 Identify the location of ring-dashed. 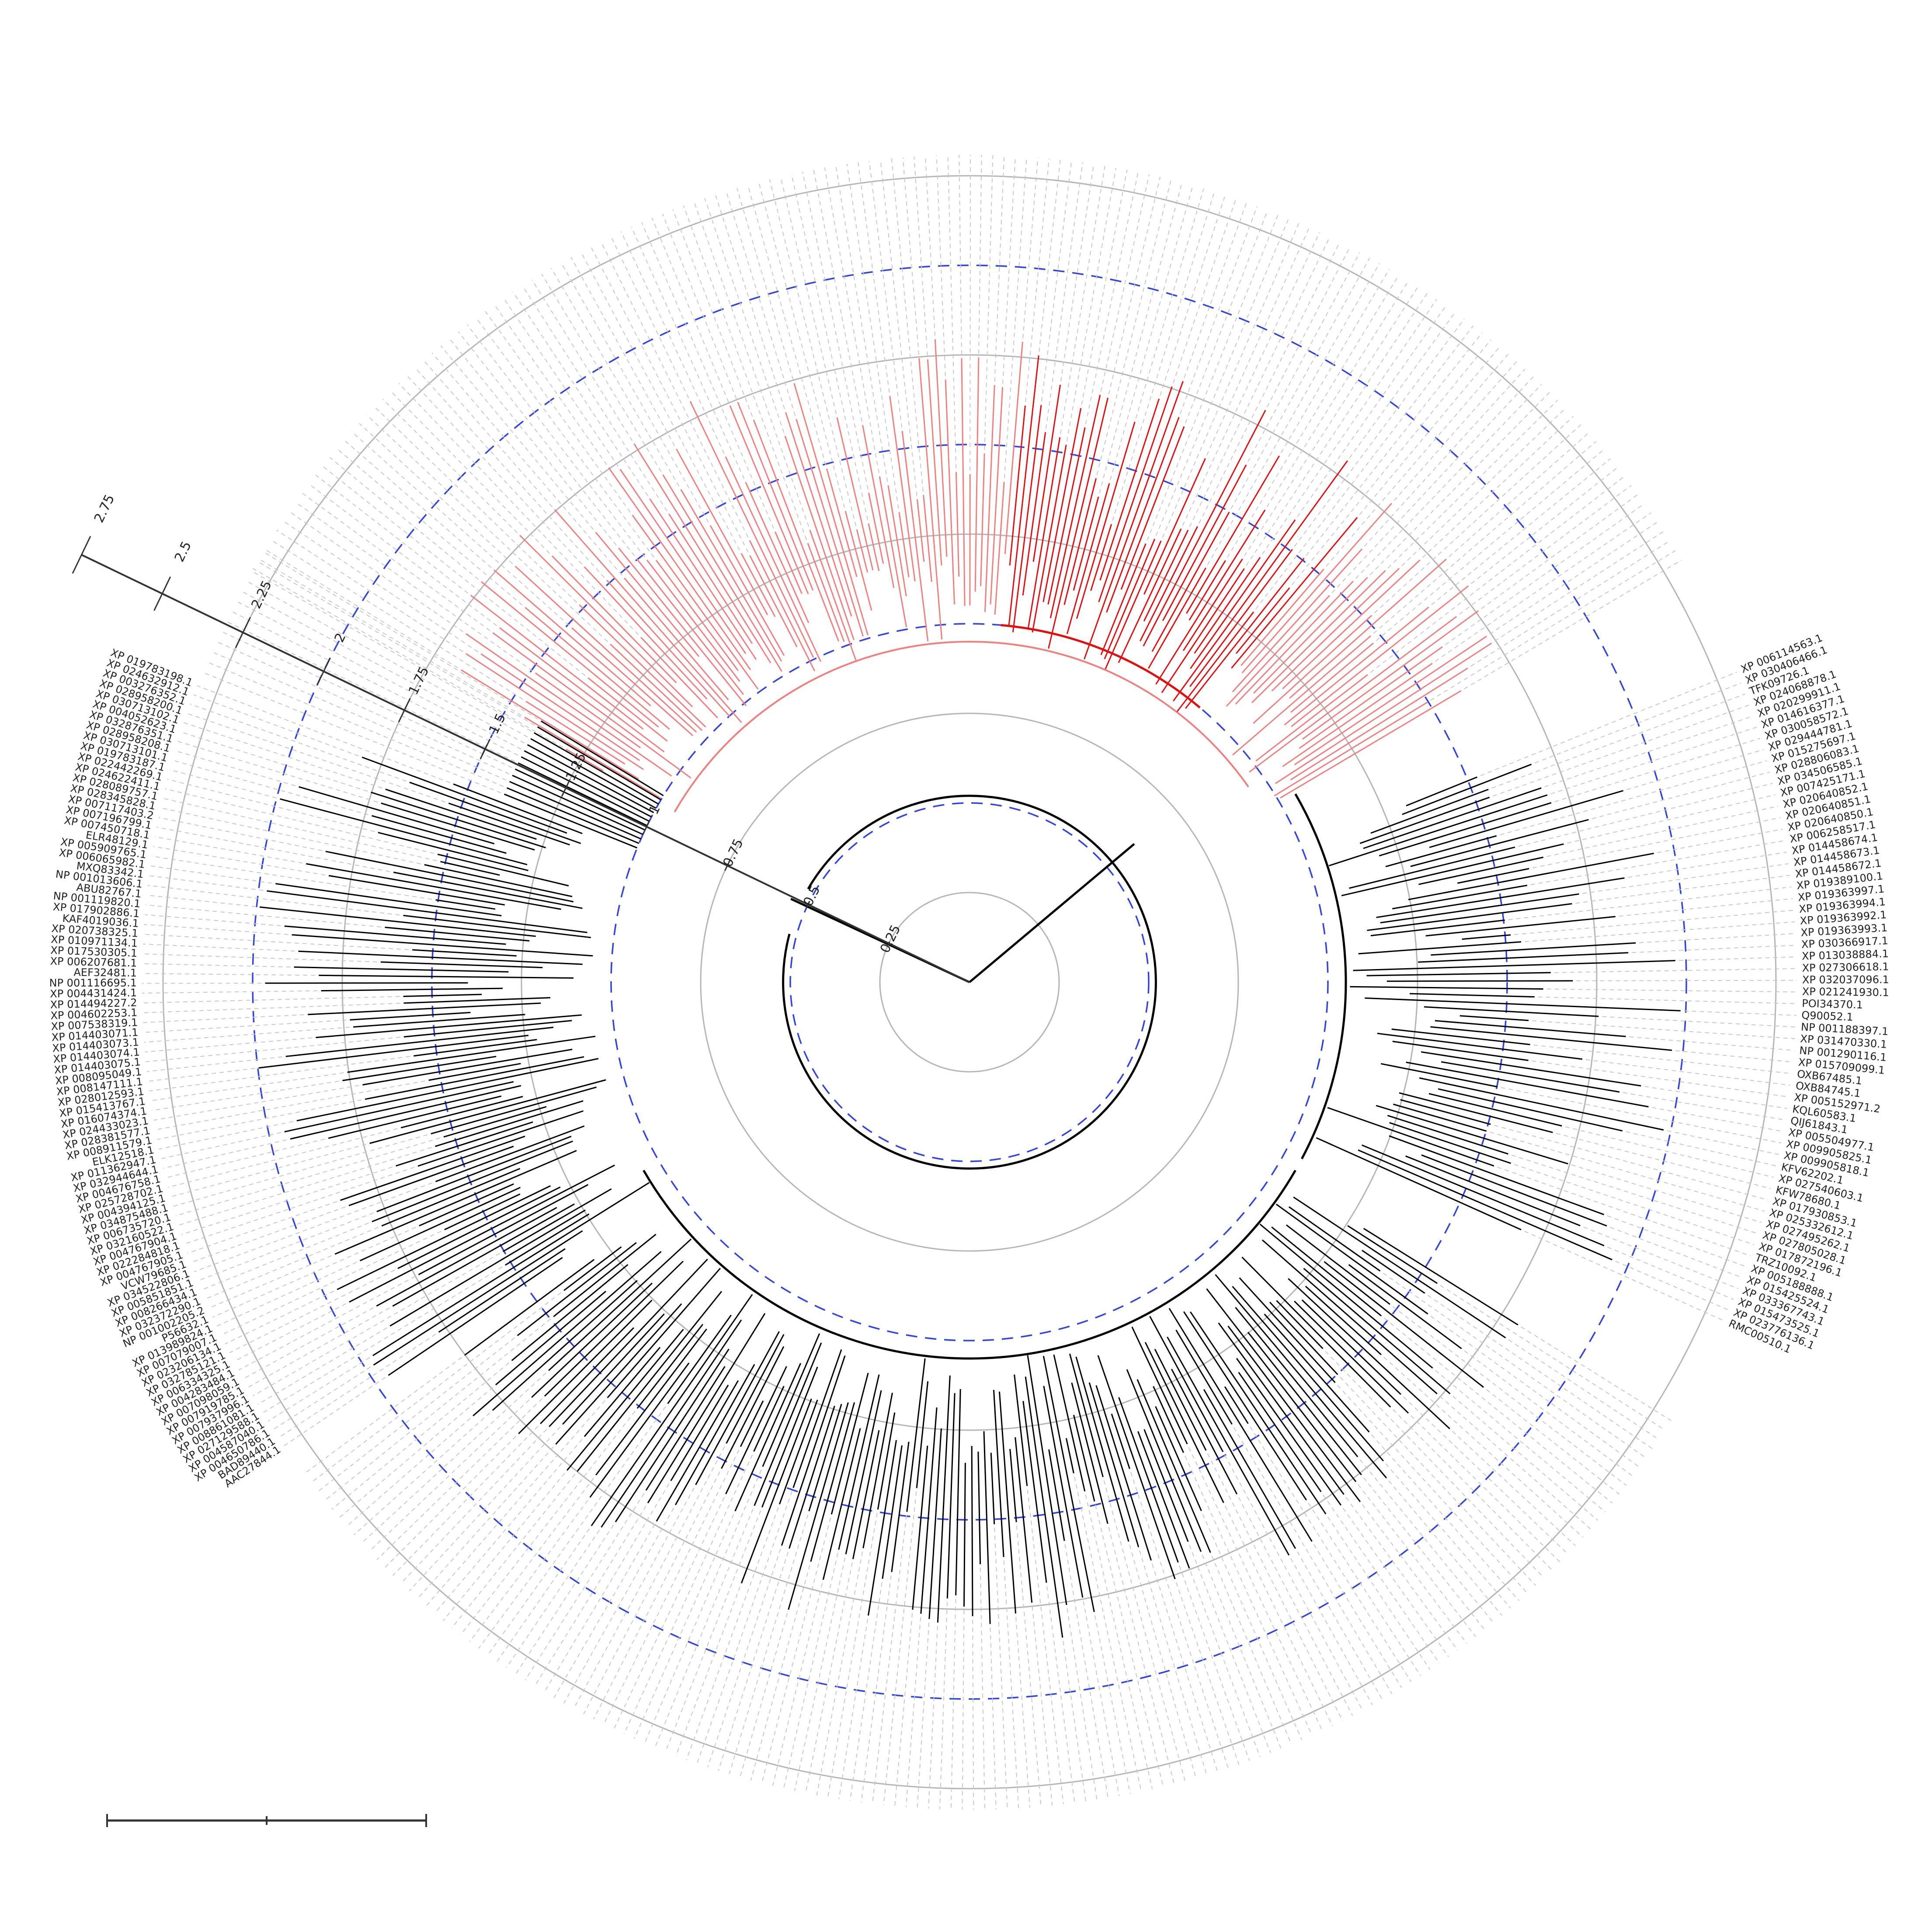
(969, 982).